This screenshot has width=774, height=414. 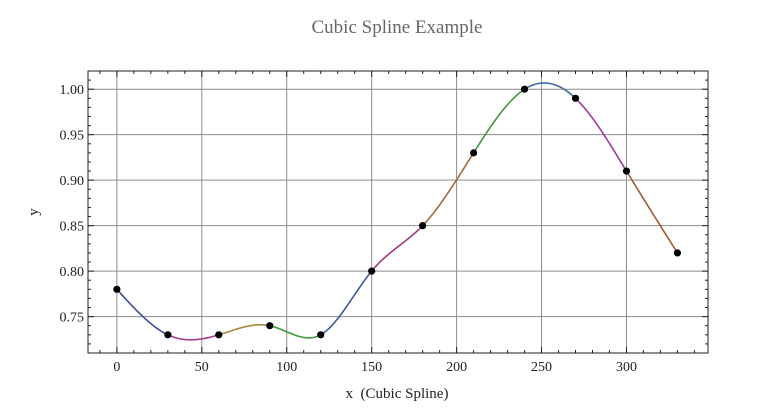 What do you see at coordinates (202, 367) in the screenshot?
I see `x-tick-label: 50` at bounding box center [202, 367].